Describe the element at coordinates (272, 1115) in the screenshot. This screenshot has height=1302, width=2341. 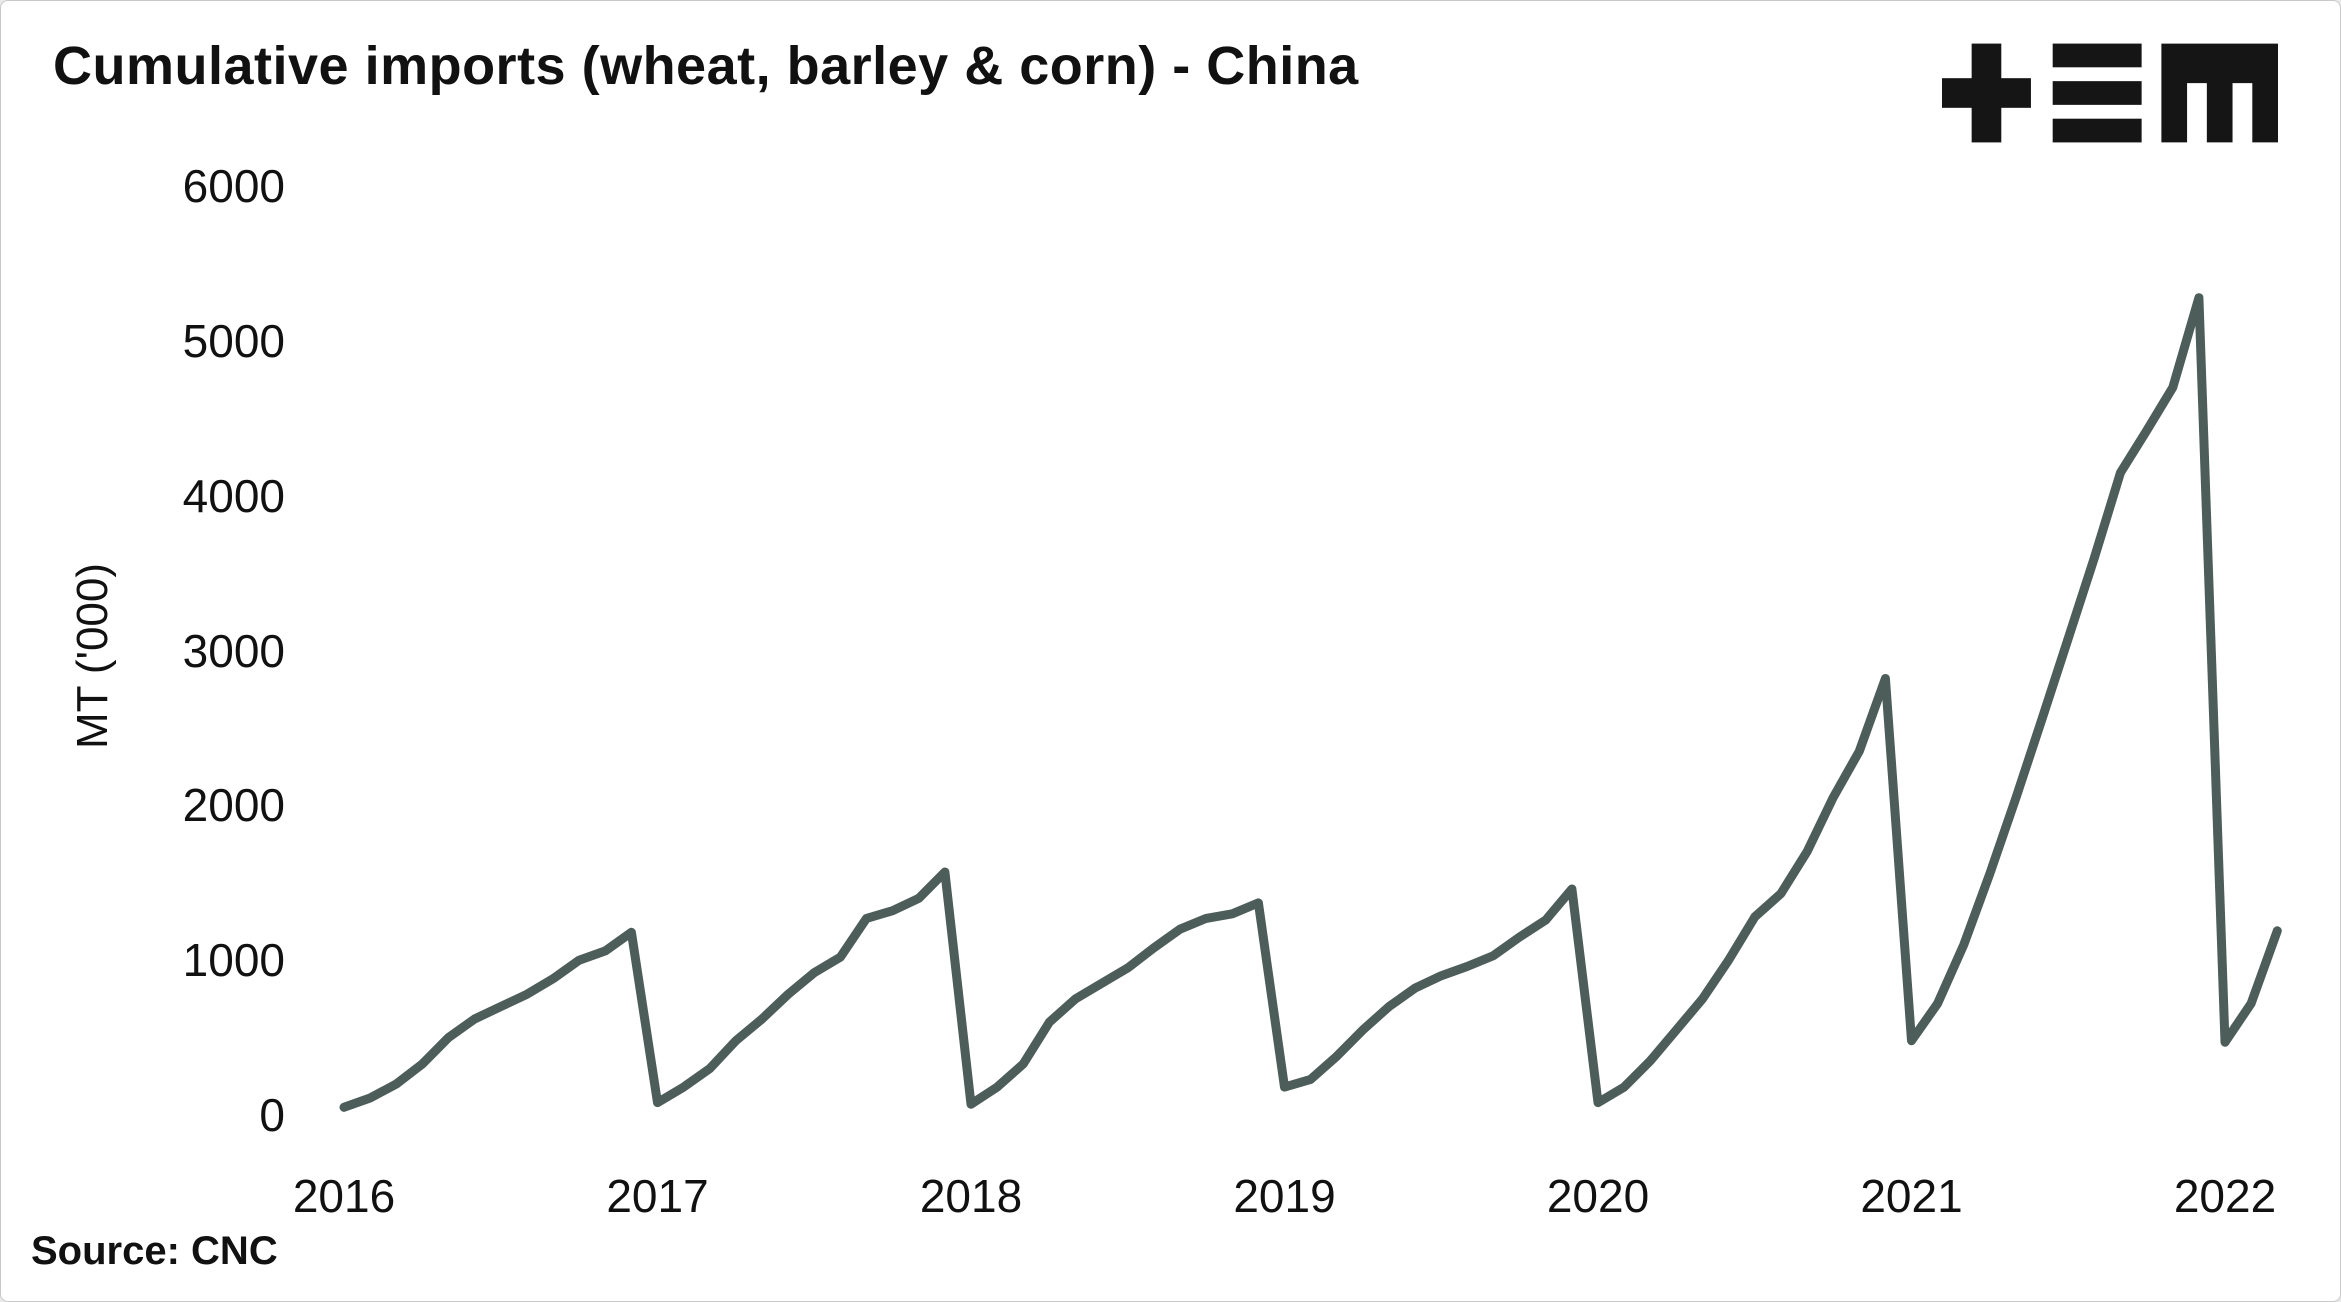
I see `y-tick-label: 0` at that location.